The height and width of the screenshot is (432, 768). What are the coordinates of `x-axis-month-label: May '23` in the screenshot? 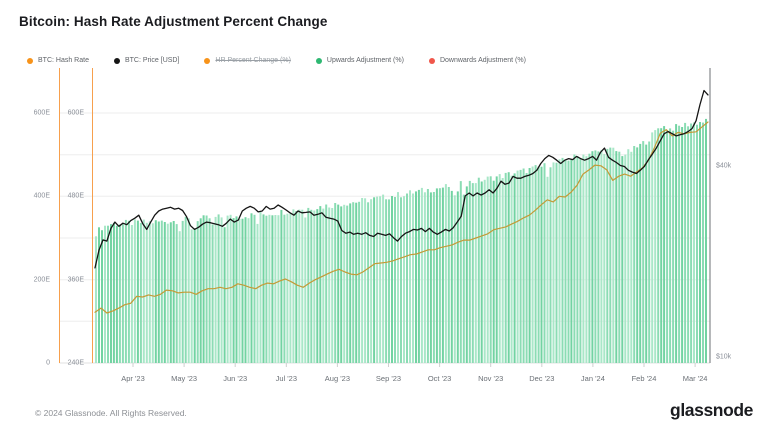 It's located at (184, 378).